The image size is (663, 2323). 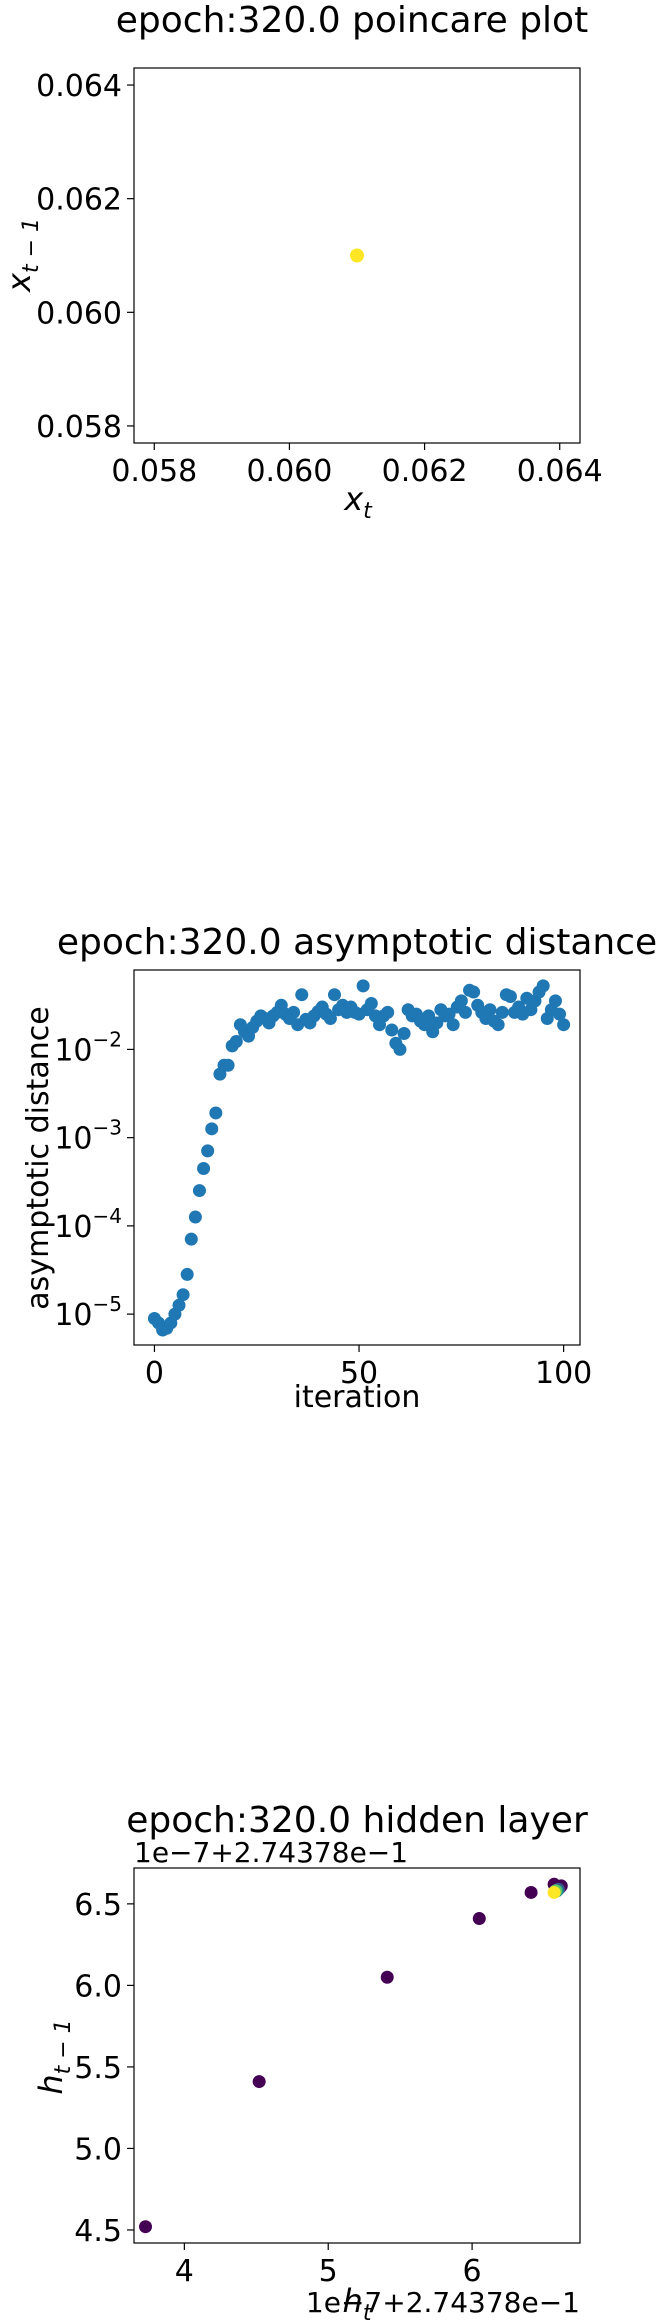 I want to click on x-tick-label: 0, so click(x=154, y=1373).